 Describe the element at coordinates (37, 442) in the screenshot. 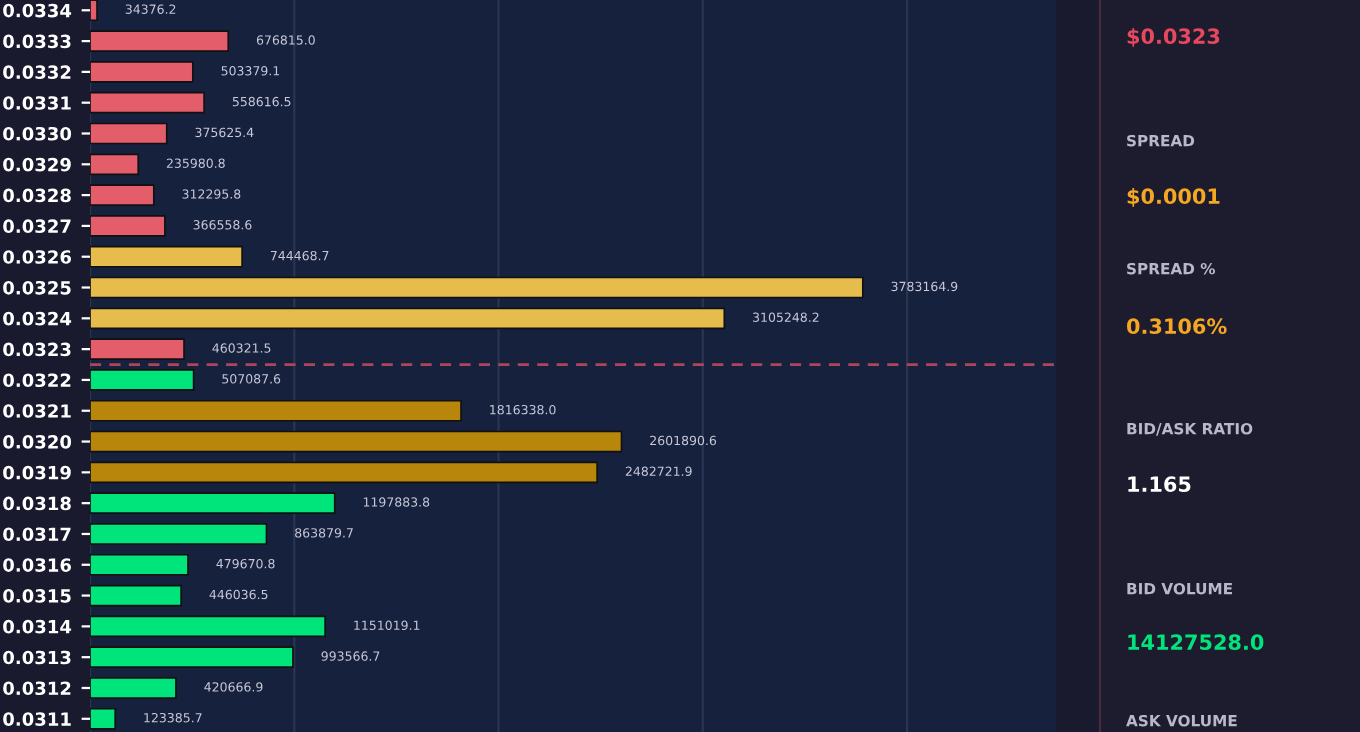

I see `y-tick-label: 0.0320` at that location.